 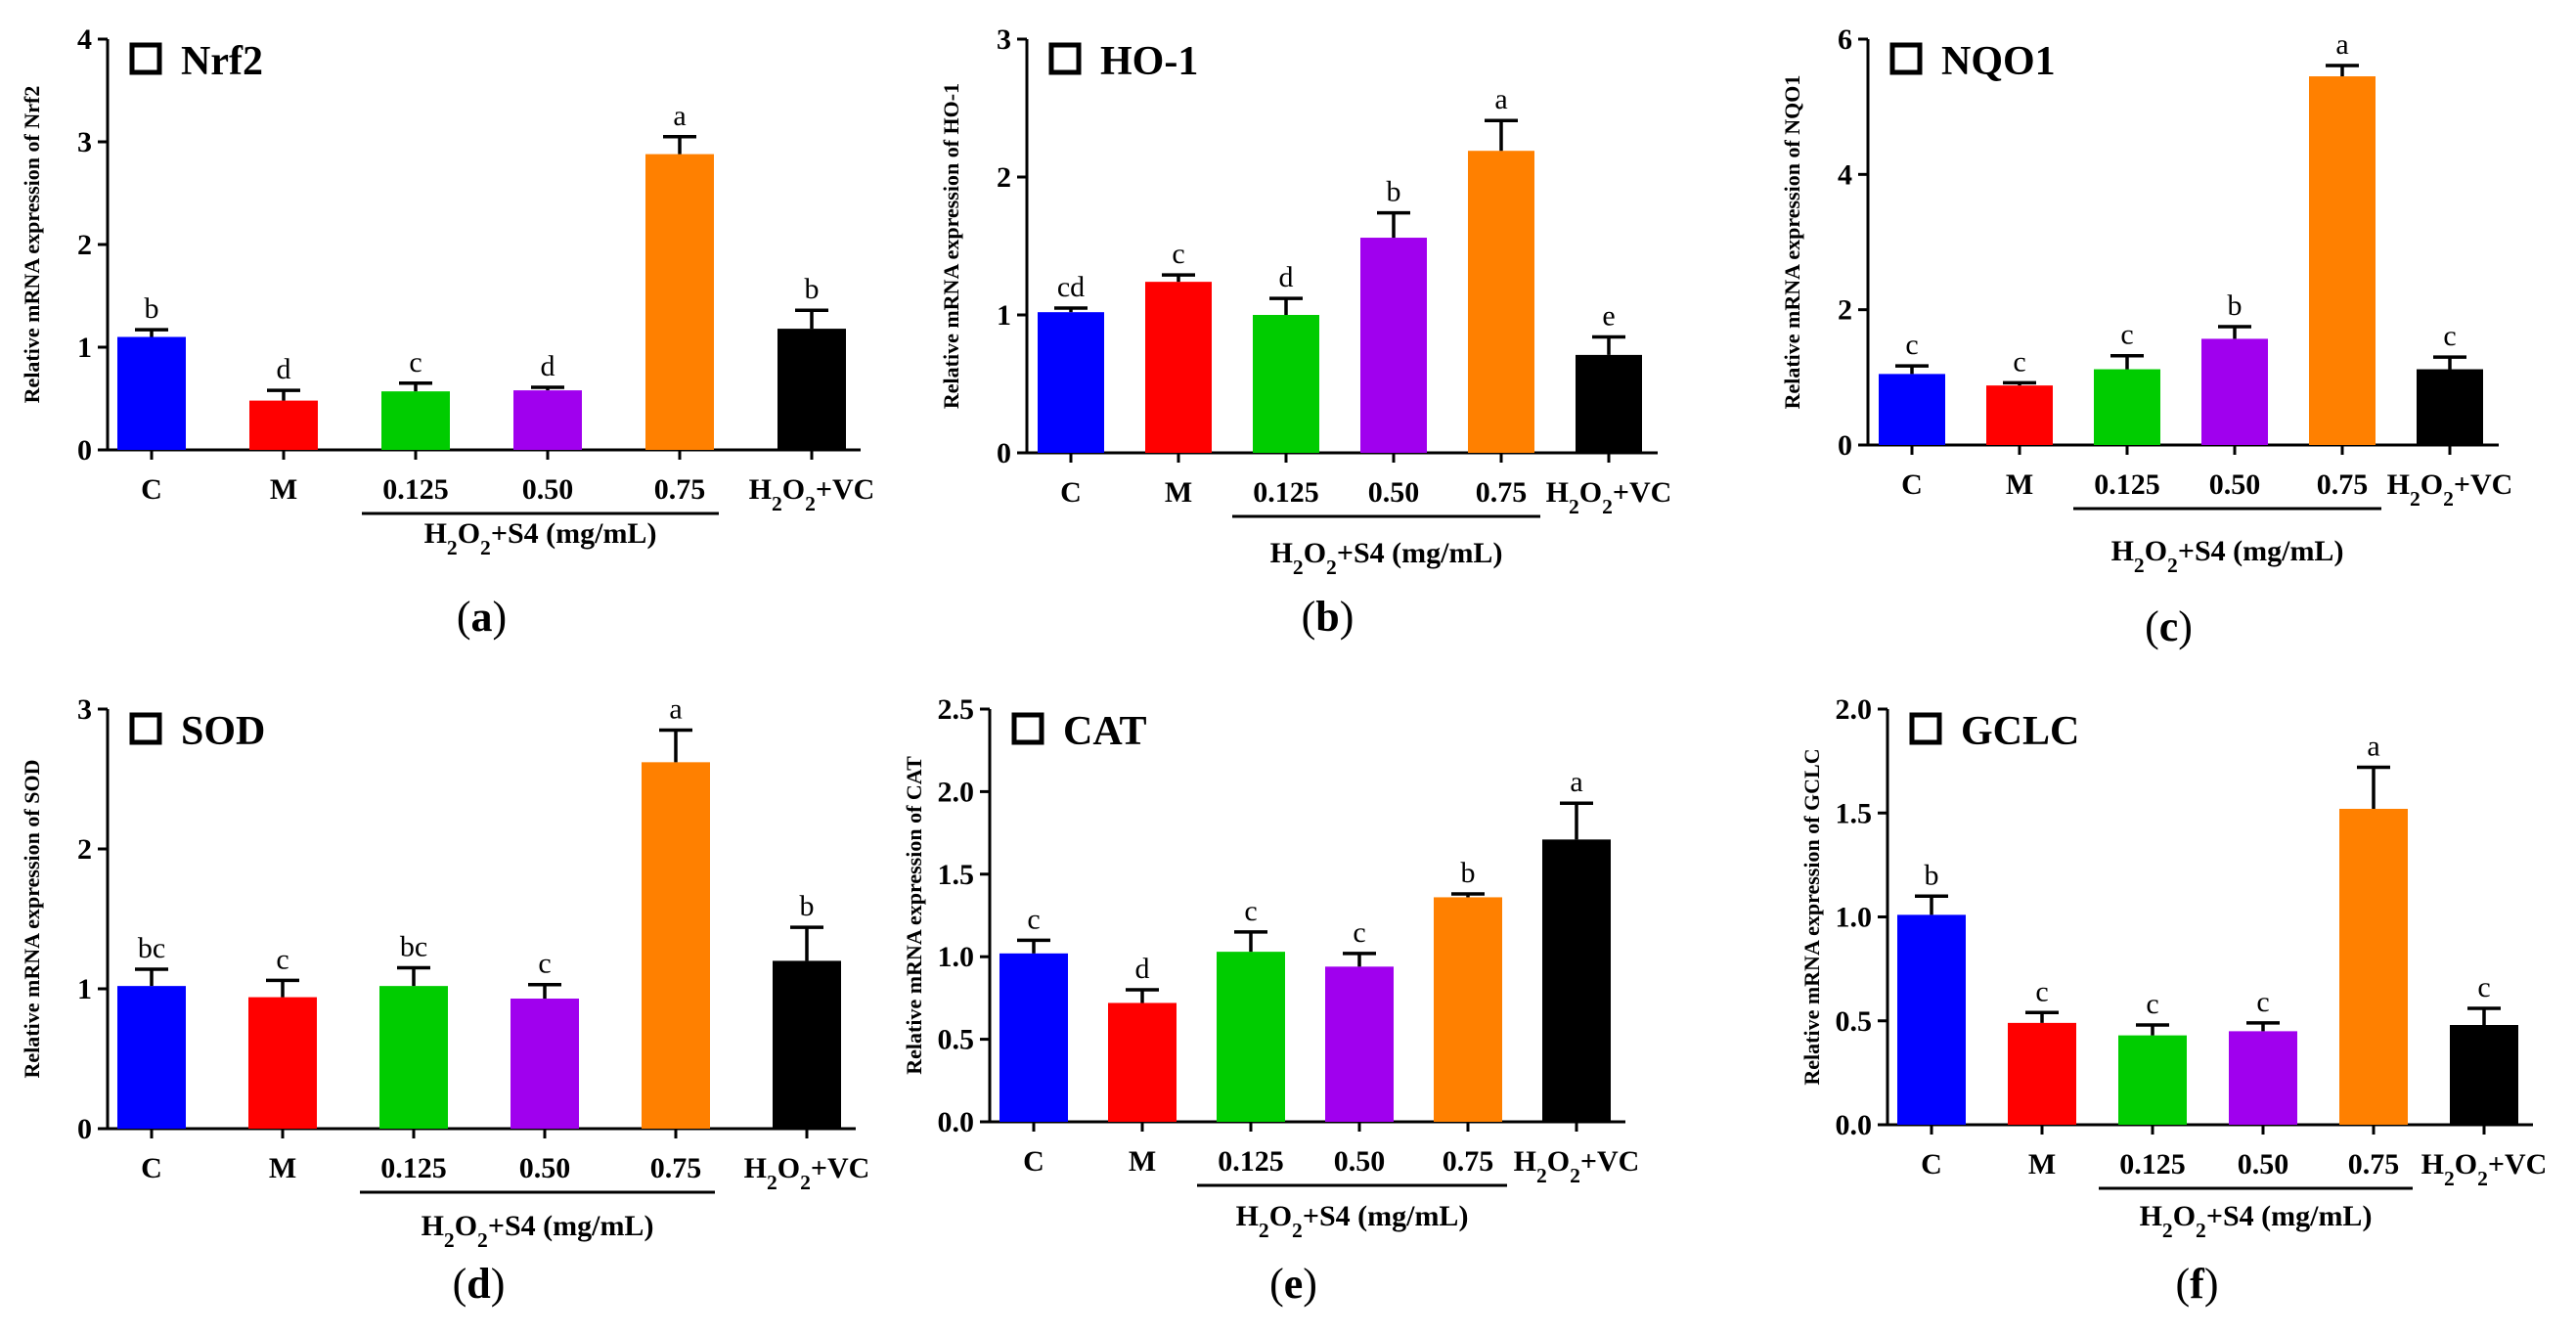 What do you see at coordinates (1792, 243) in the screenshot?
I see `y-axis-label: Relative mRNA expression of NQO1` at bounding box center [1792, 243].